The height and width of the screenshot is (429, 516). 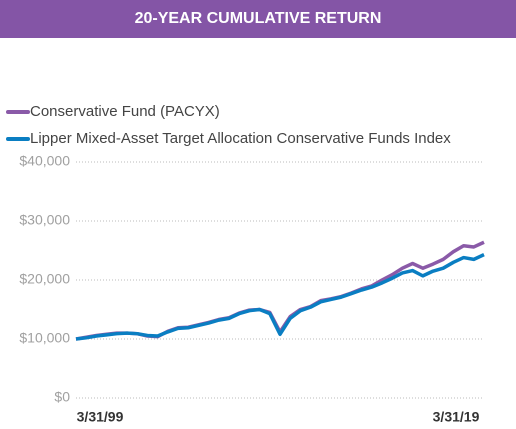 What do you see at coordinates (62, 397) in the screenshot?
I see `y-tick-label: $0` at bounding box center [62, 397].